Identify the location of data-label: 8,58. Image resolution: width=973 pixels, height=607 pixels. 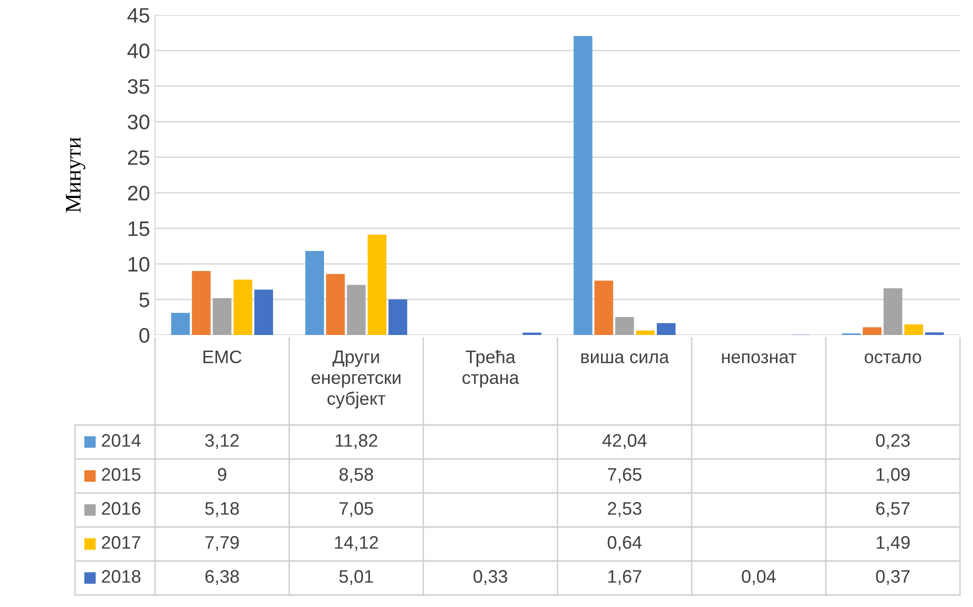
(356, 475).